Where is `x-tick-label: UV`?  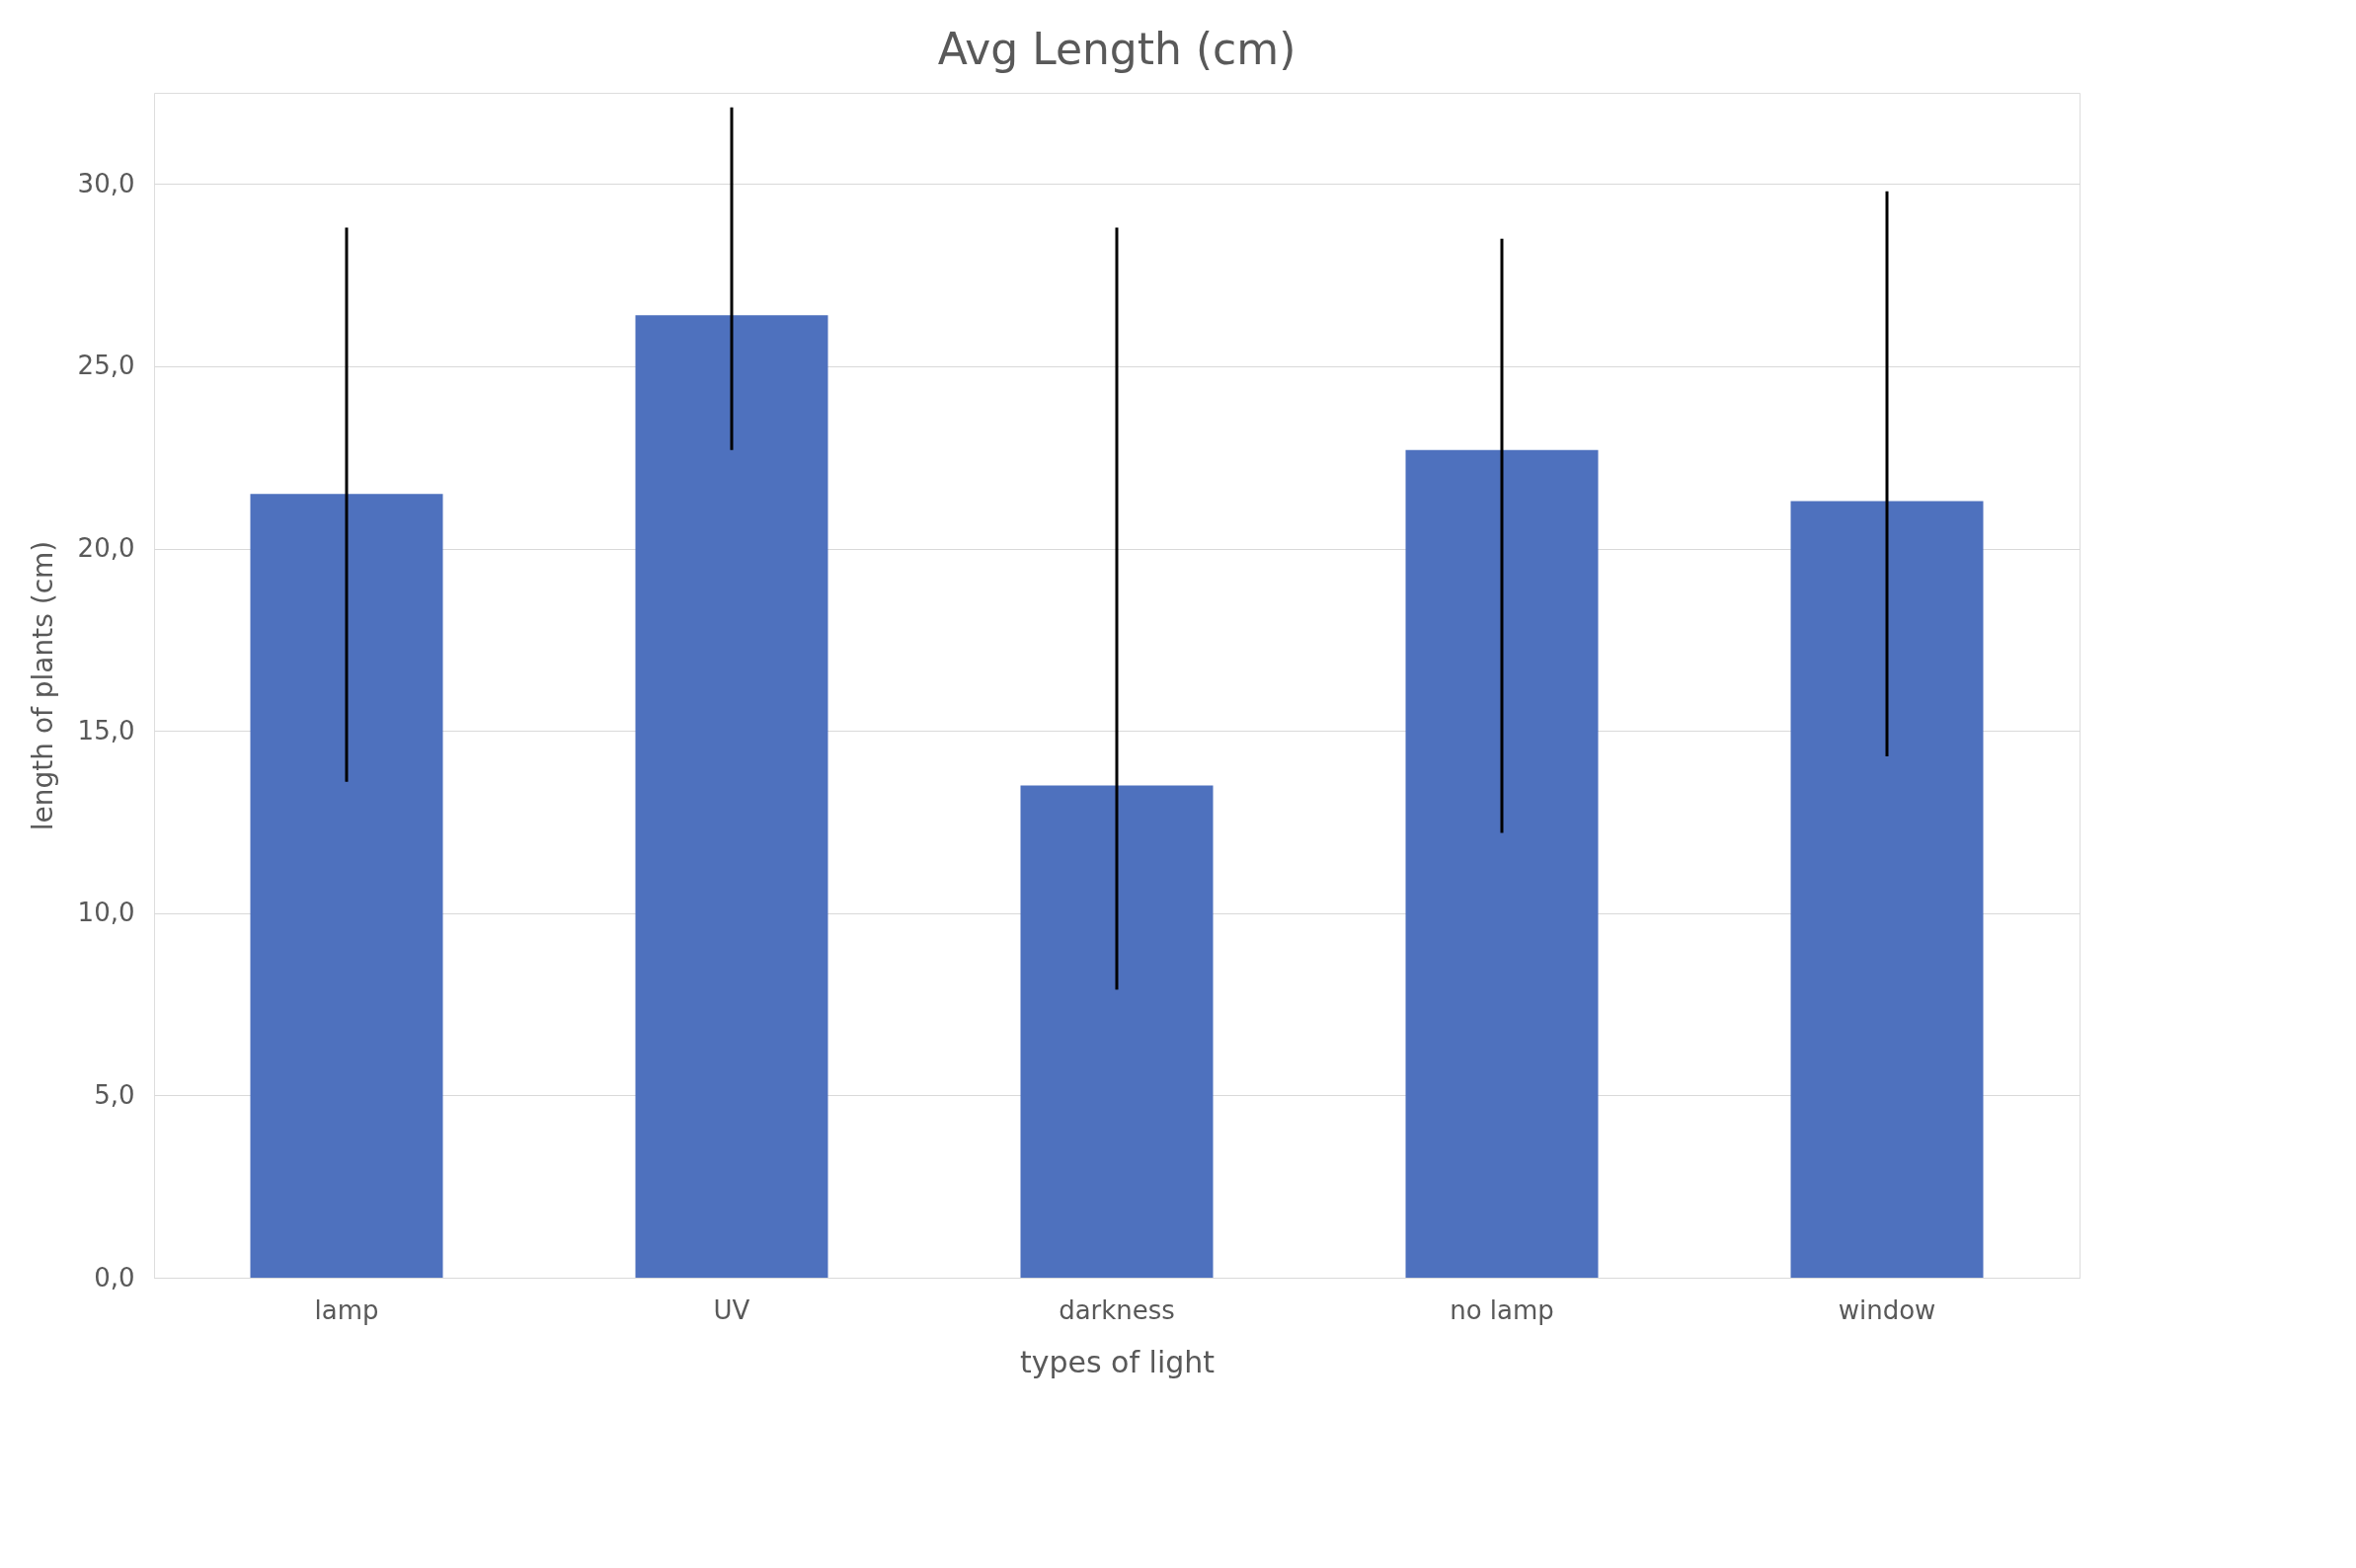 x-tick-label: UV is located at coordinates (731, 1309).